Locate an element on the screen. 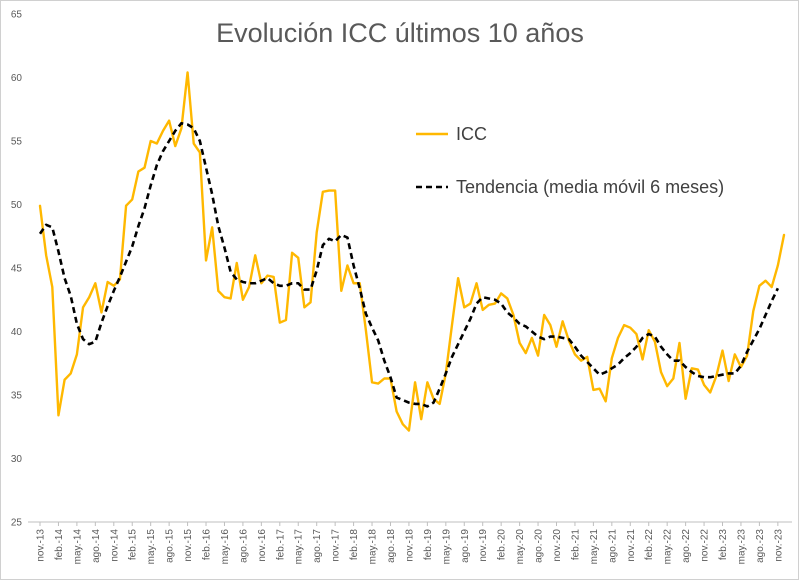 This screenshot has width=799, height=580. x-tick-label: nov.-17 is located at coordinates (336, 545).